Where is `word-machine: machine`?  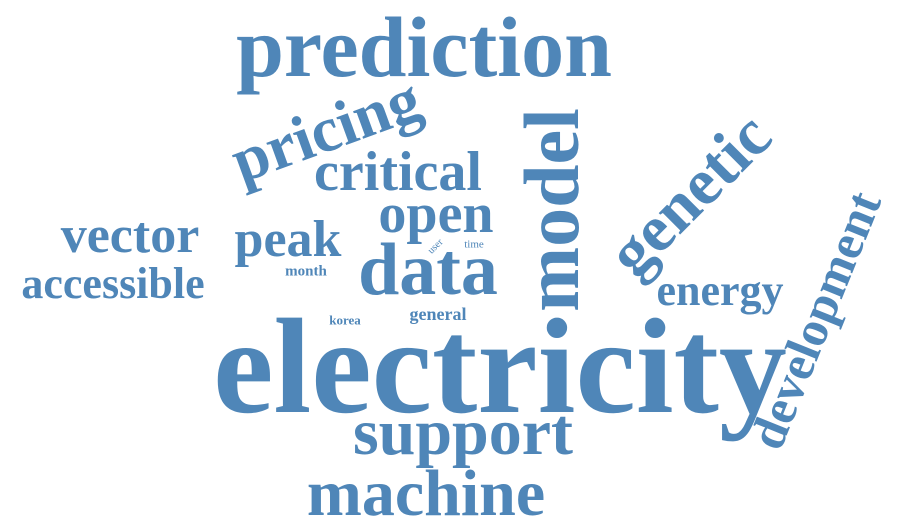
word-machine: machine is located at coordinates (426, 493).